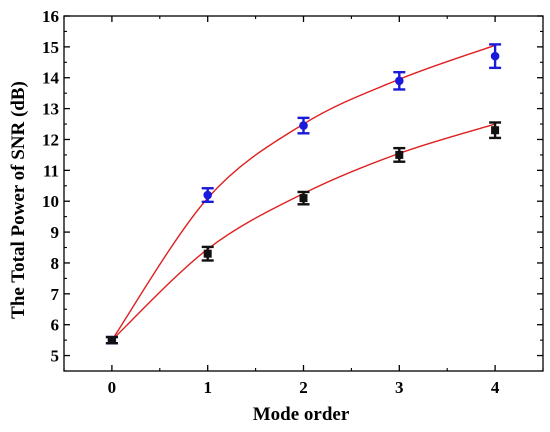  I want to click on y-tick-label: 6, so click(55, 325).